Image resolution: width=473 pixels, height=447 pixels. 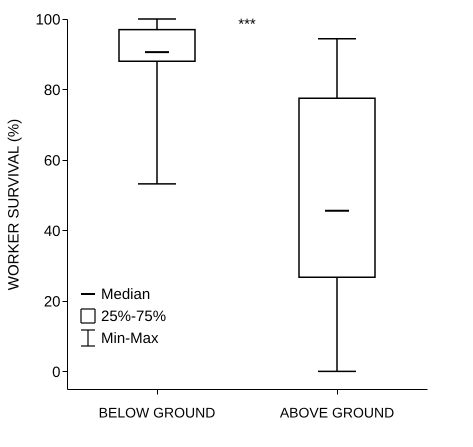 What do you see at coordinates (52, 161) in the screenshot?
I see `y-tick-label: 60` at bounding box center [52, 161].